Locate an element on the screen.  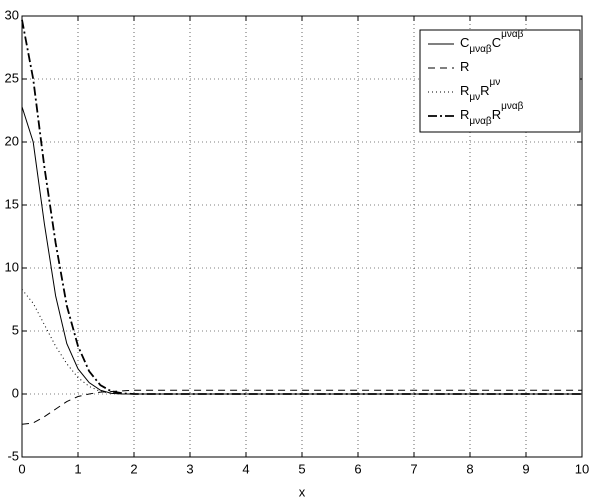
legend-label: RμναβRμναβ is located at coordinates (492, 114).